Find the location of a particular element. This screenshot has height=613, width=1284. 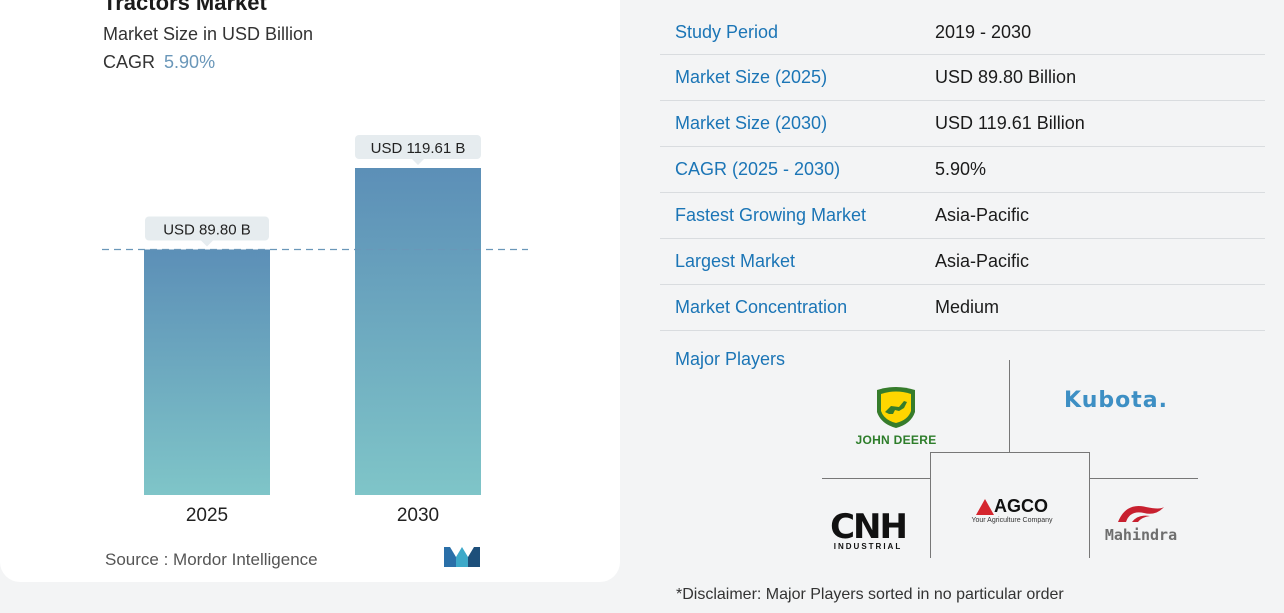

info-value: USD 119.61 Billion is located at coordinates (1010, 123).